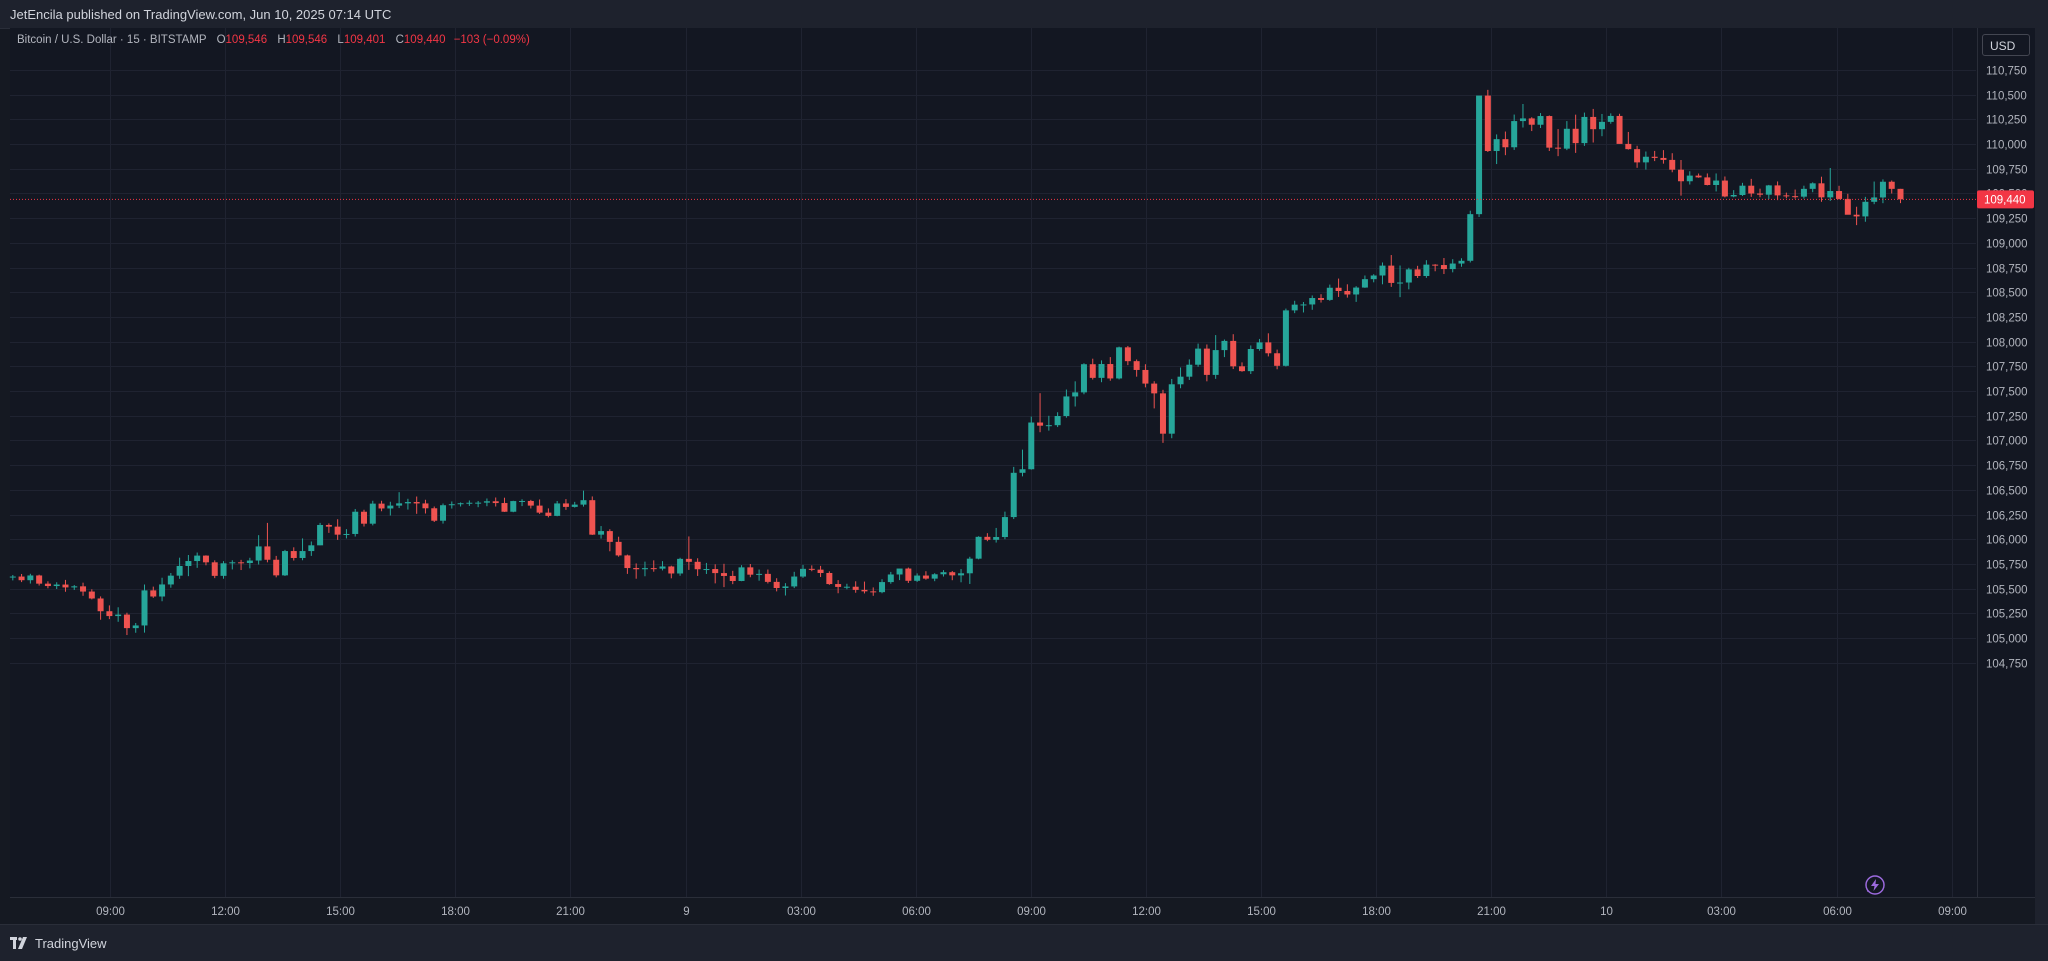 The height and width of the screenshot is (961, 2048). I want to click on tradingview-logo-icon, so click(18, 943).